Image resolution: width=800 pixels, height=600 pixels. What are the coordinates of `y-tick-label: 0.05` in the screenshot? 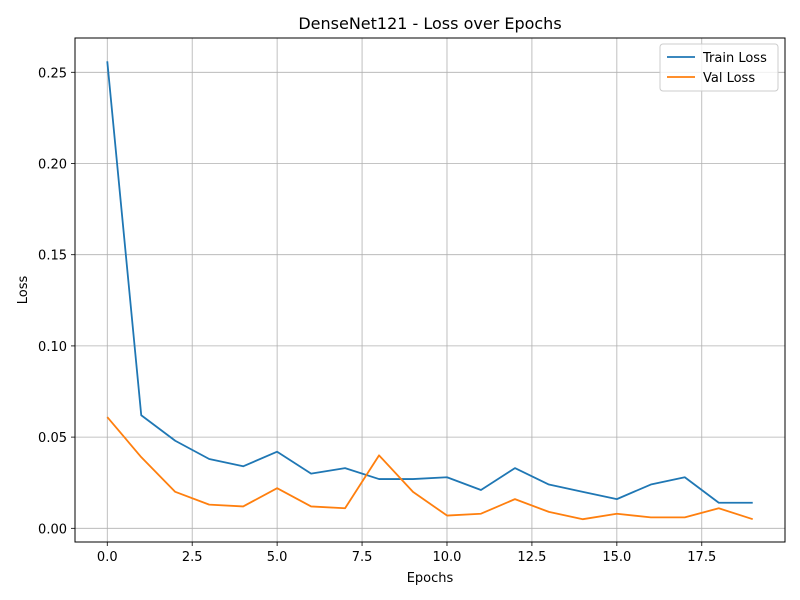 It's located at (52, 438).